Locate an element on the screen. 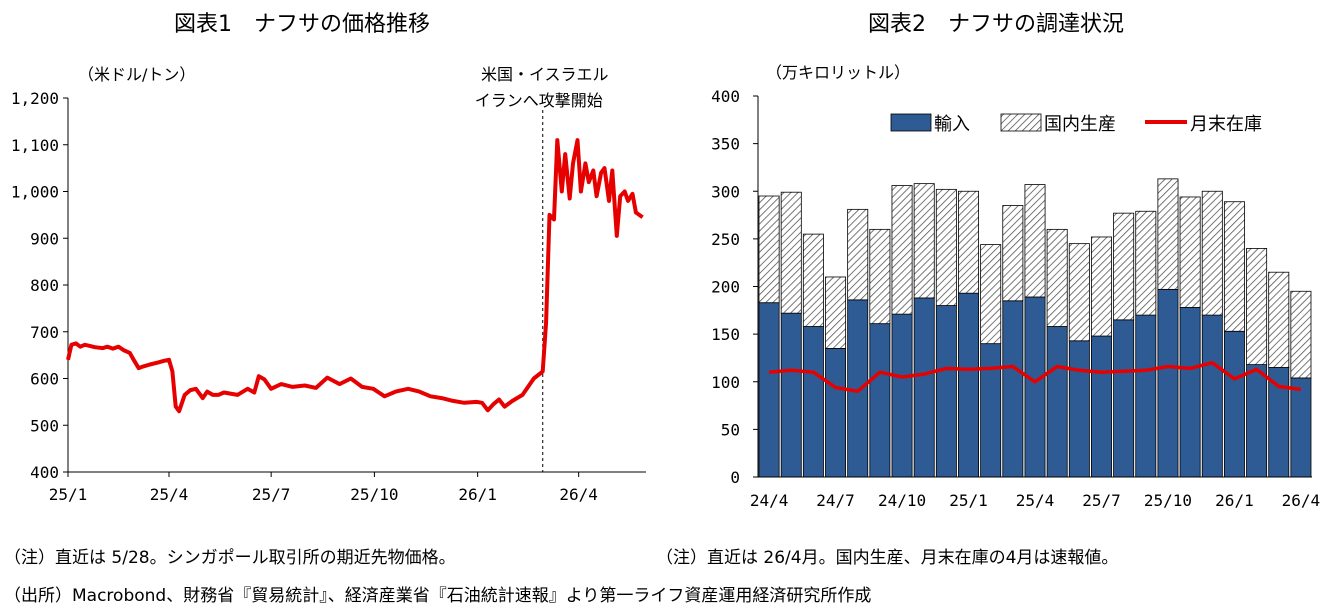 Image resolution: width=1329 pixels, height=613 pixels. legend-swatch-import is located at coordinates (911, 122).